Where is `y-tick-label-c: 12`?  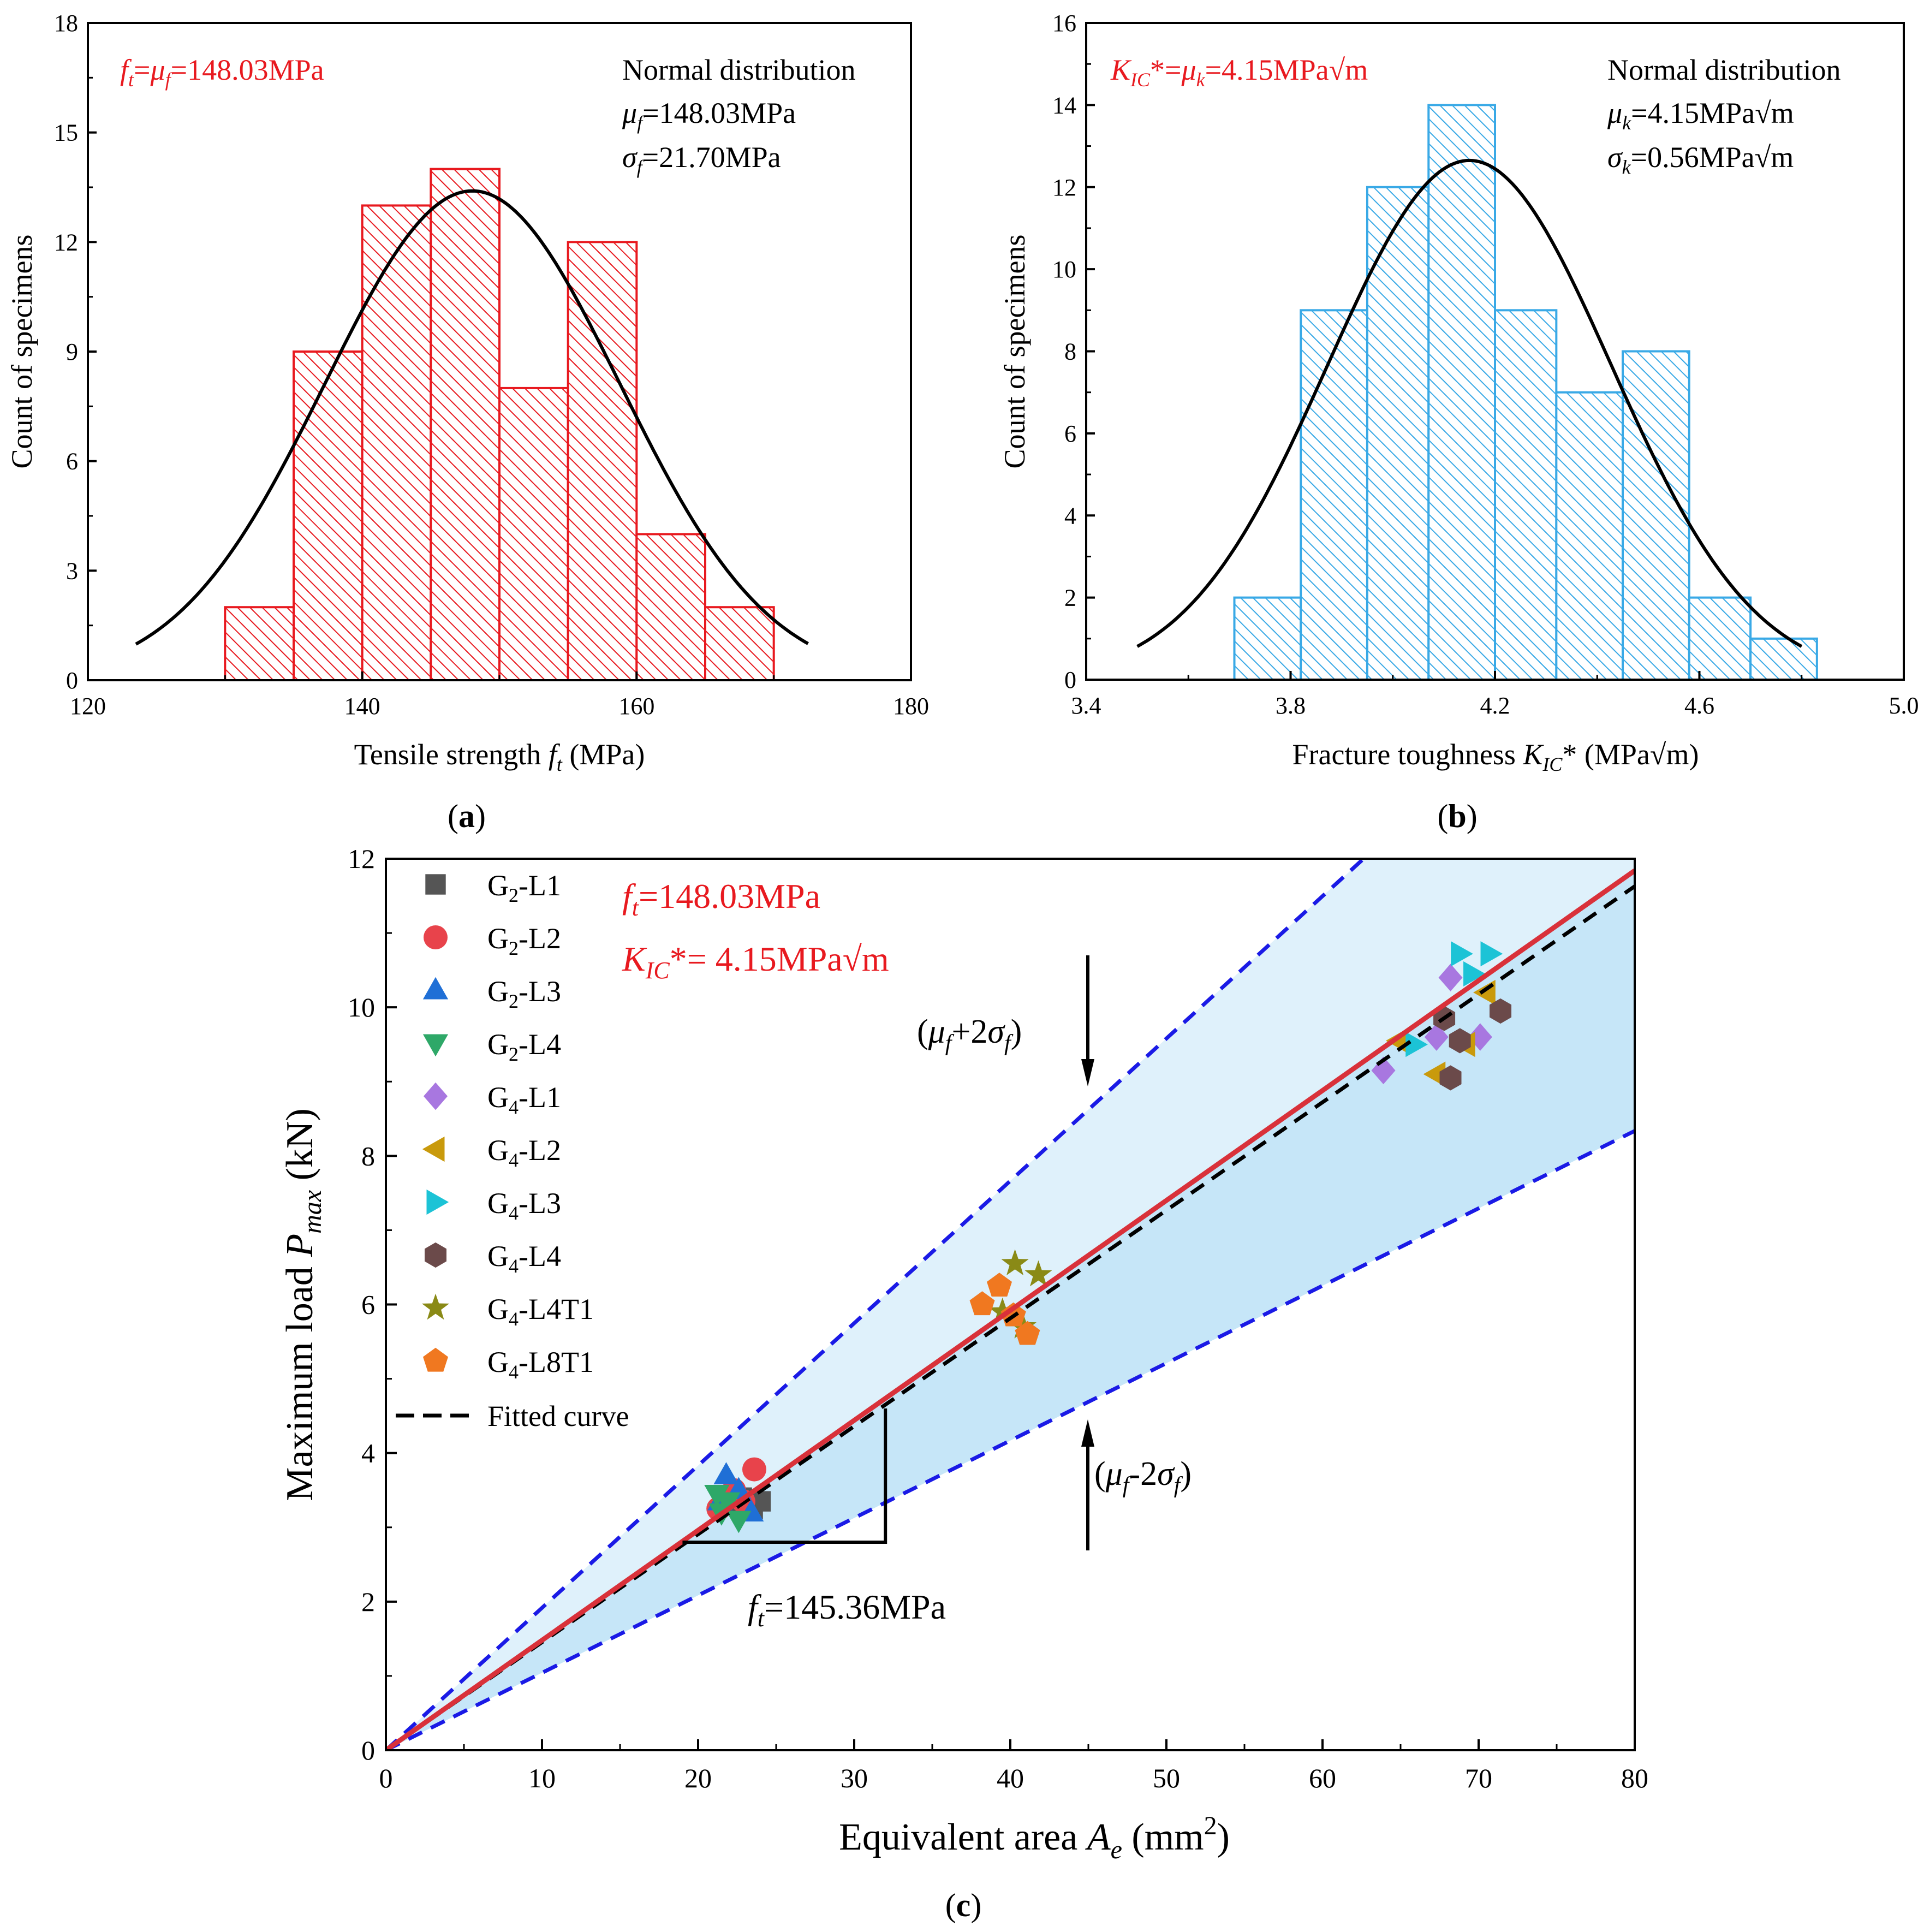
y-tick-label-c: 12 is located at coordinates (362, 858).